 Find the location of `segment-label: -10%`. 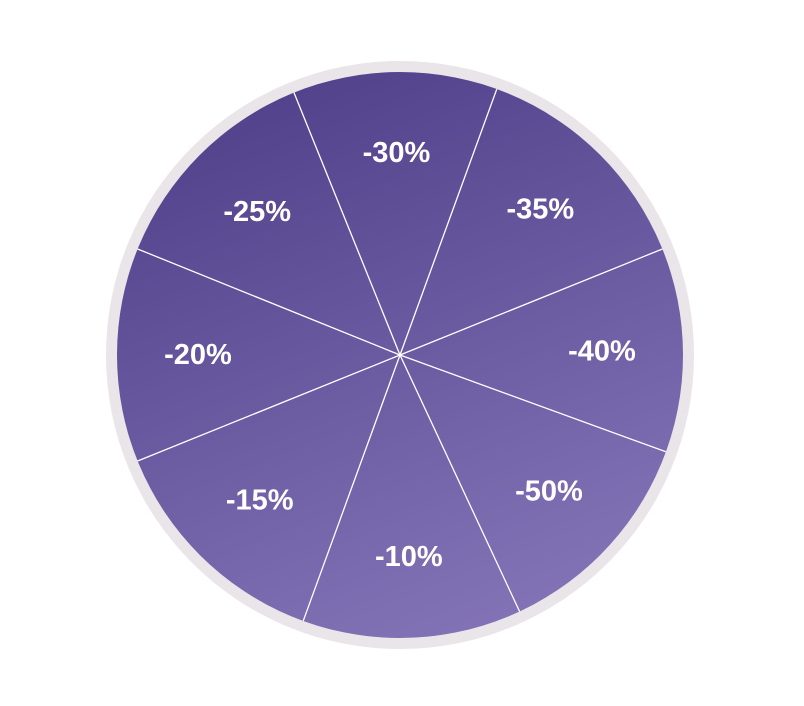

segment-label: -10% is located at coordinates (409, 557).